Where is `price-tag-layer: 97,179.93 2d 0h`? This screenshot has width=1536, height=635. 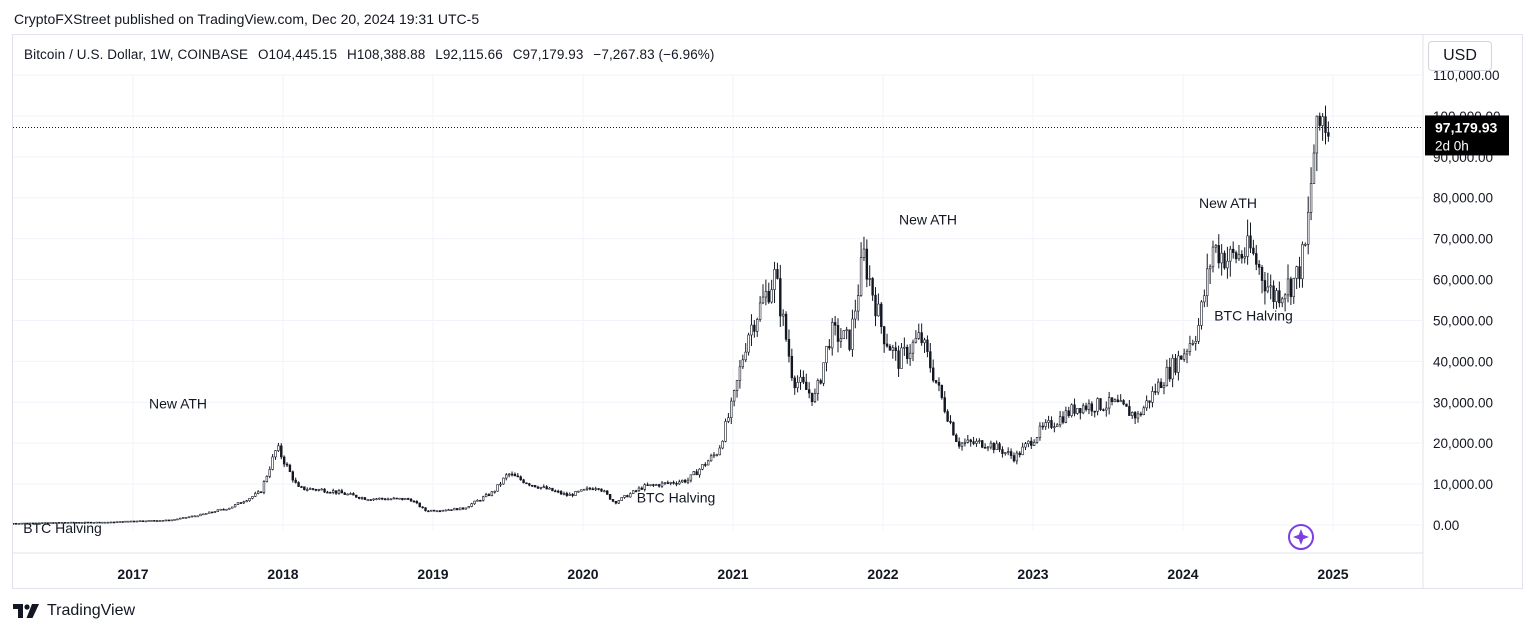
price-tag-layer: 97,179.93 2d 0h is located at coordinates (761, 135).